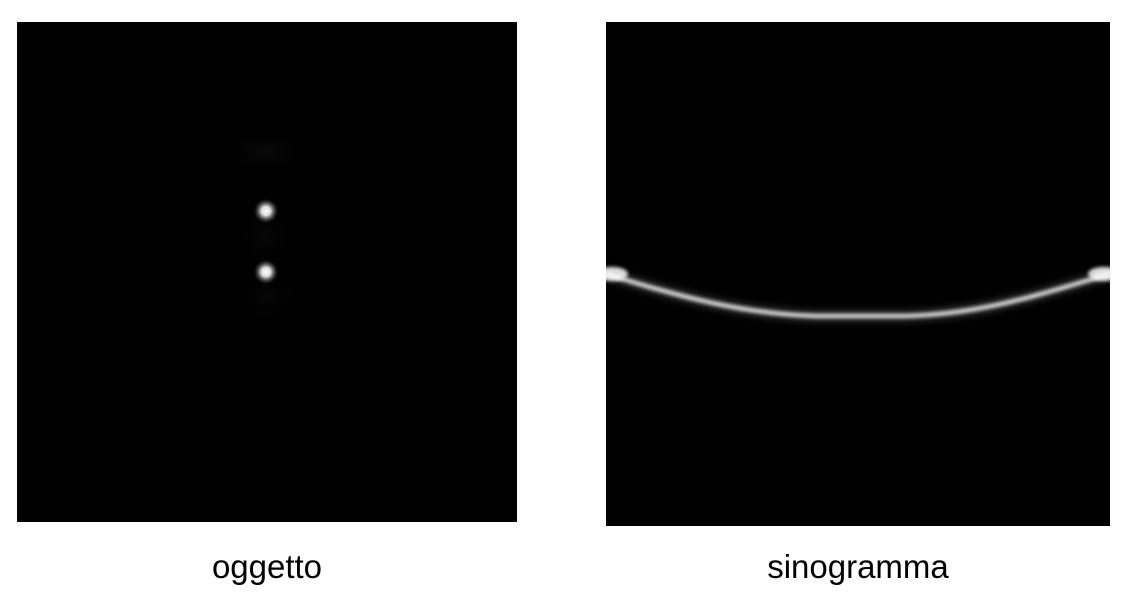 Image resolution: width=1144 pixels, height=592 pixels. Describe the element at coordinates (267, 566) in the screenshot. I see `object-caption: oggetto` at that location.